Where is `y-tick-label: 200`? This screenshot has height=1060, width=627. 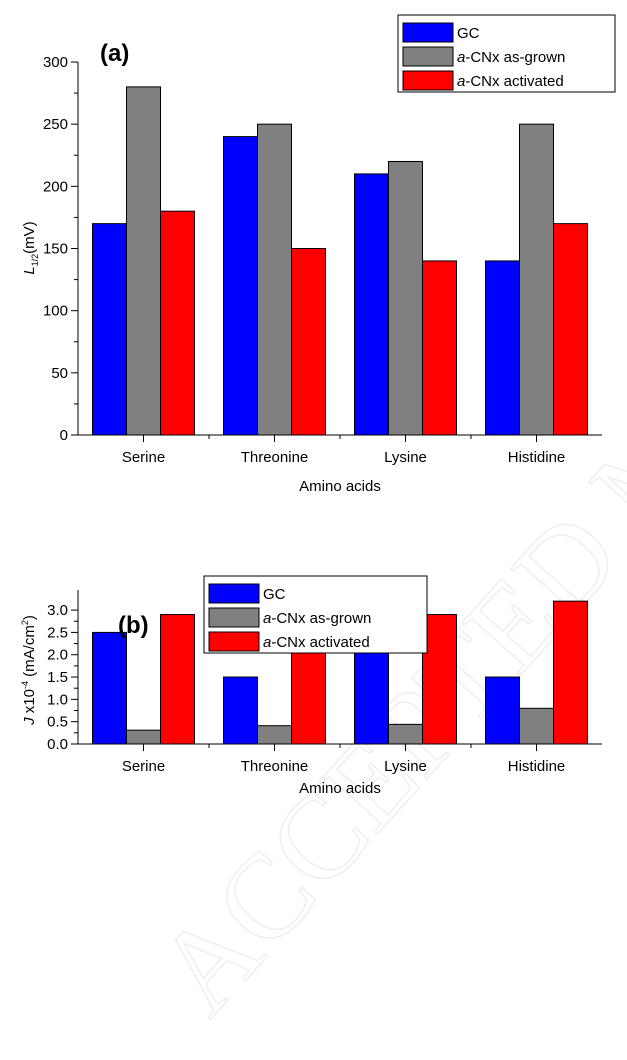 y-tick-label: 200 is located at coordinates (55, 186).